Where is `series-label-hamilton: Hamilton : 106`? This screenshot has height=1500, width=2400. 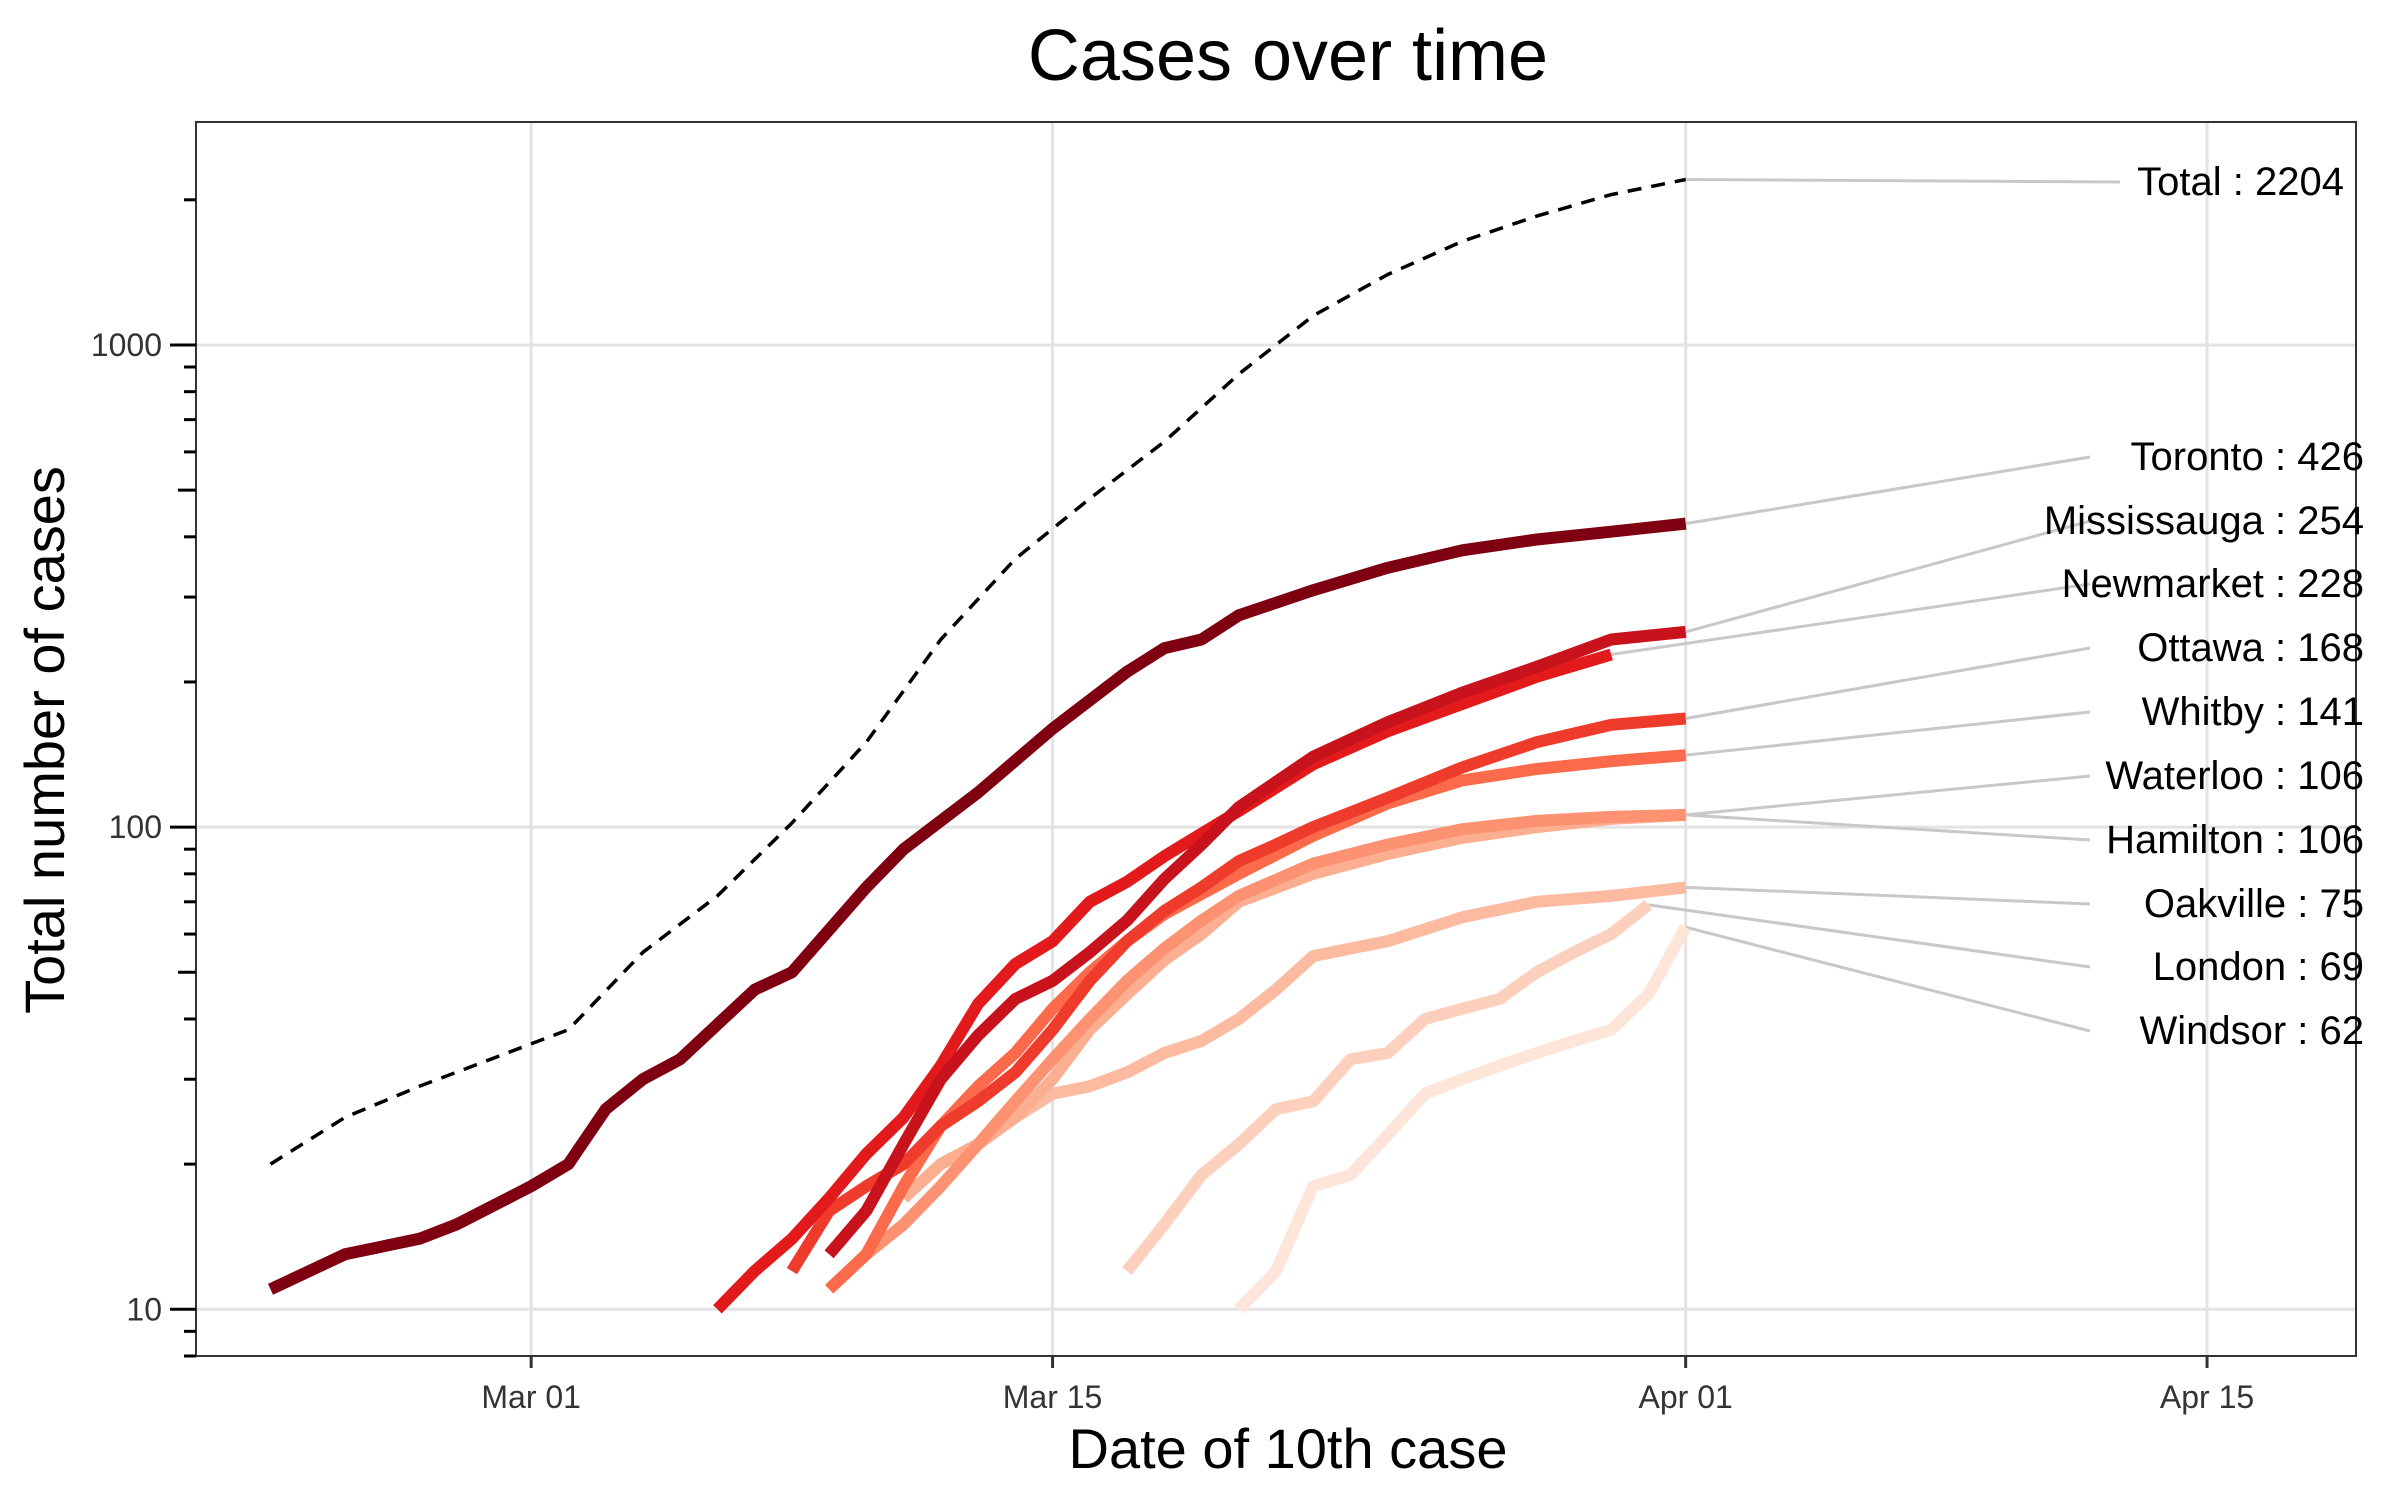
series-label-hamilton: Hamilton : 106 is located at coordinates (2235, 840).